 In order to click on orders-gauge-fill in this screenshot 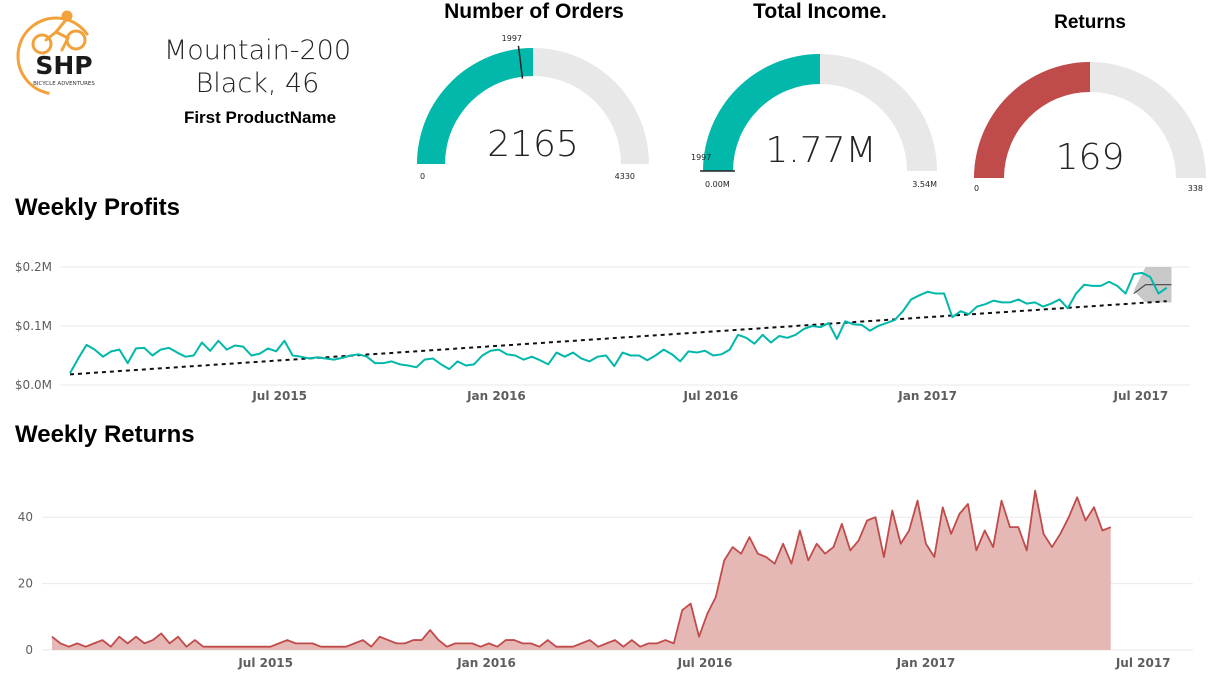, I will do `click(475, 106)`.